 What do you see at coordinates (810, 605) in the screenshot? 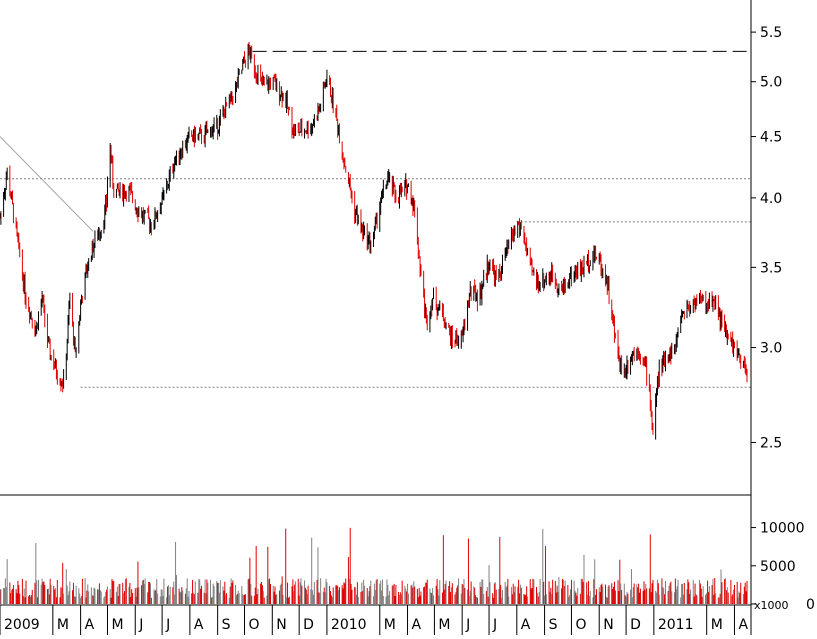
I see `volume-tick-label: 0` at bounding box center [810, 605].